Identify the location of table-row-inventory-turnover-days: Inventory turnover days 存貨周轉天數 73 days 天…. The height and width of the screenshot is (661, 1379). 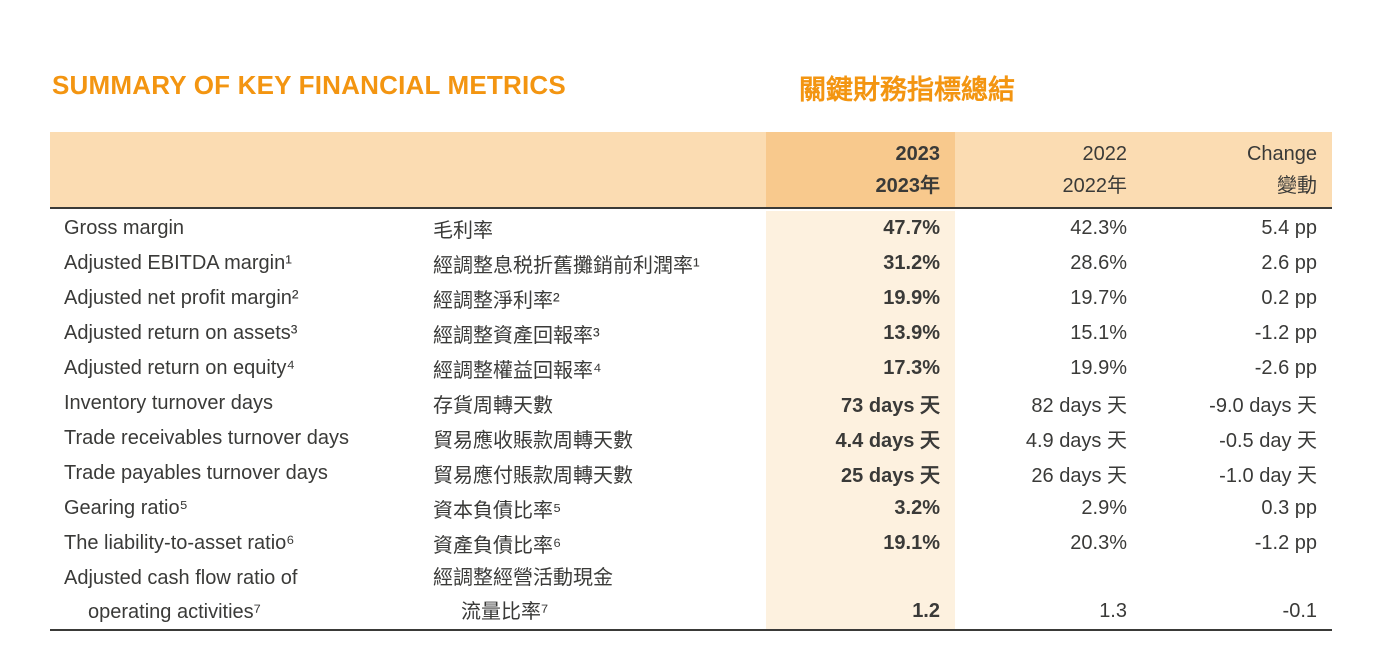
(691, 403).